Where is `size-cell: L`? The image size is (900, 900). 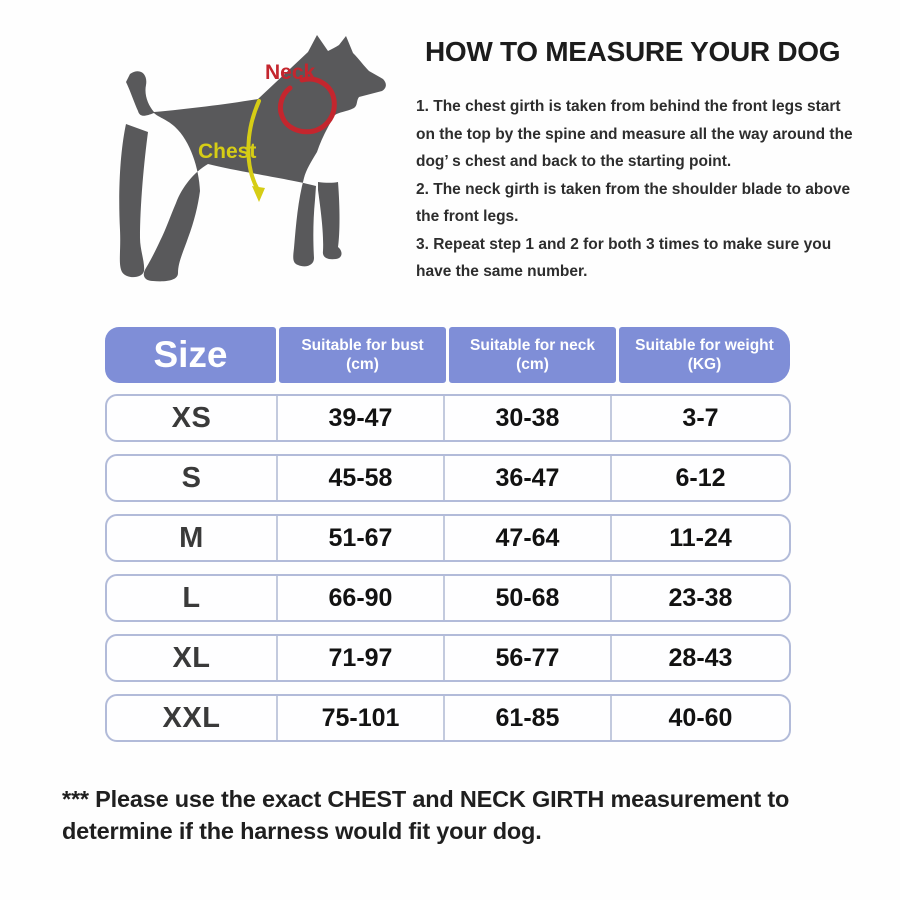 size-cell: L is located at coordinates (191, 597).